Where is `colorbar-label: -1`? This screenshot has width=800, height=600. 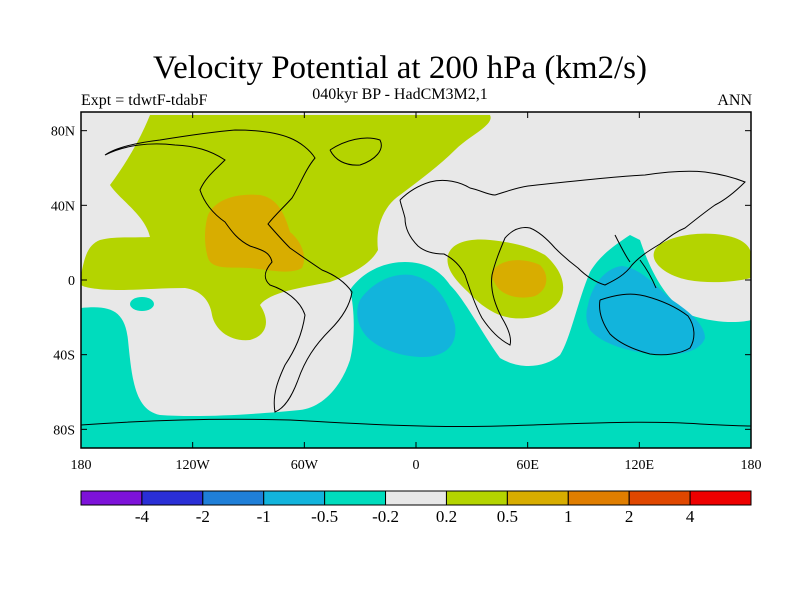
colorbar-label: -1 is located at coordinates (264, 516).